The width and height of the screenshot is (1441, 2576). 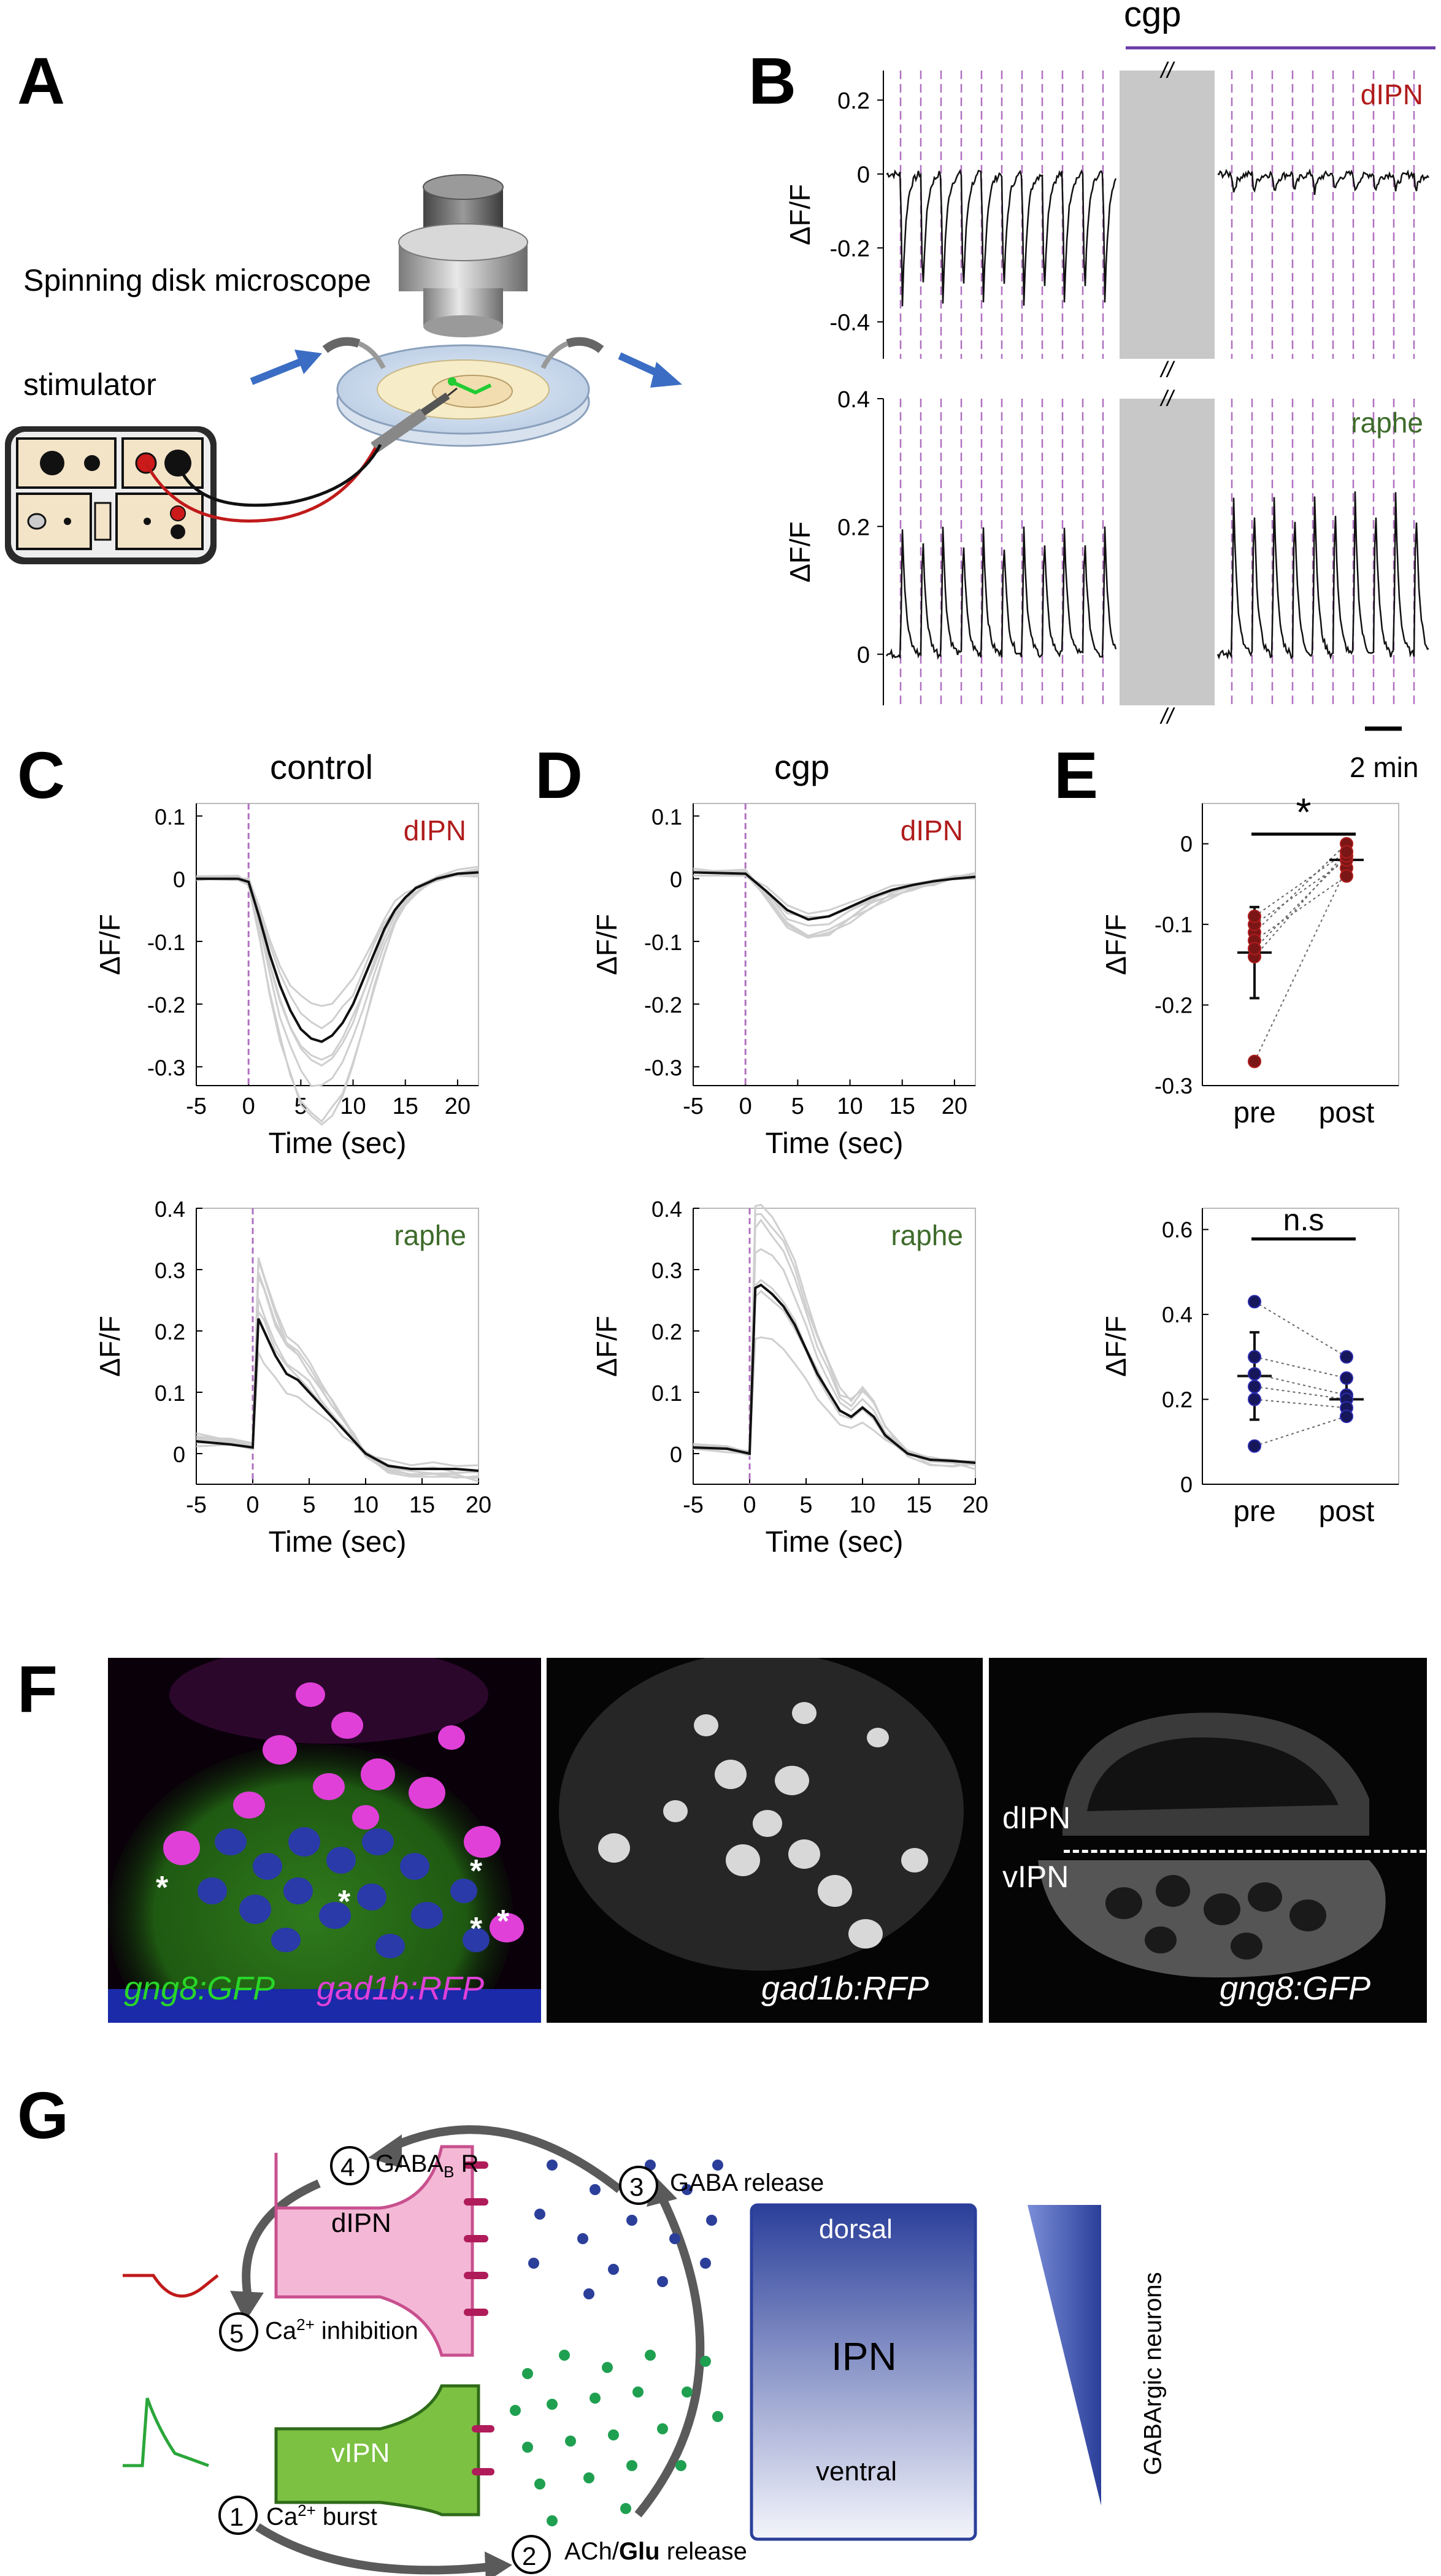 I want to click on b-y-tick-label: 0.4, so click(x=854, y=400).